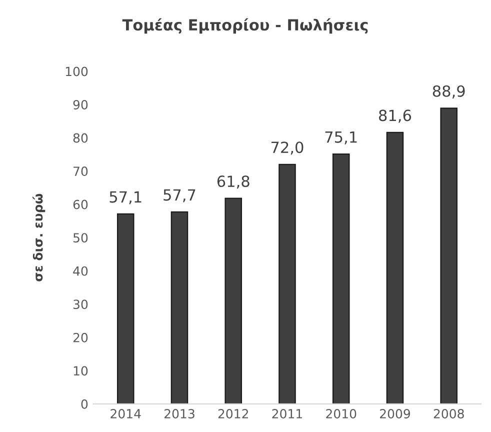 The height and width of the screenshot is (432, 491). What do you see at coordinates (287, 413) in the screenshot?
I see `x-tick-label: 2011` at bounding box center [287, 413].